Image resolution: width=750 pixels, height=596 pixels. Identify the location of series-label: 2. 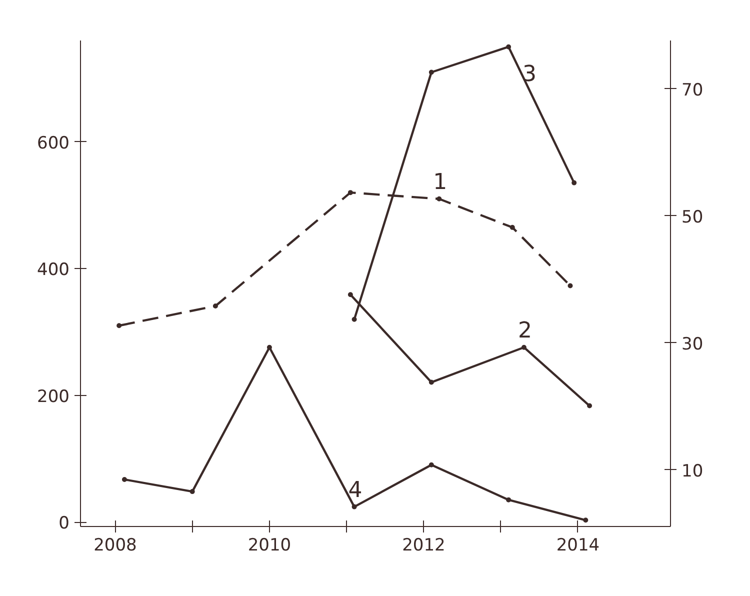
(525, 331).